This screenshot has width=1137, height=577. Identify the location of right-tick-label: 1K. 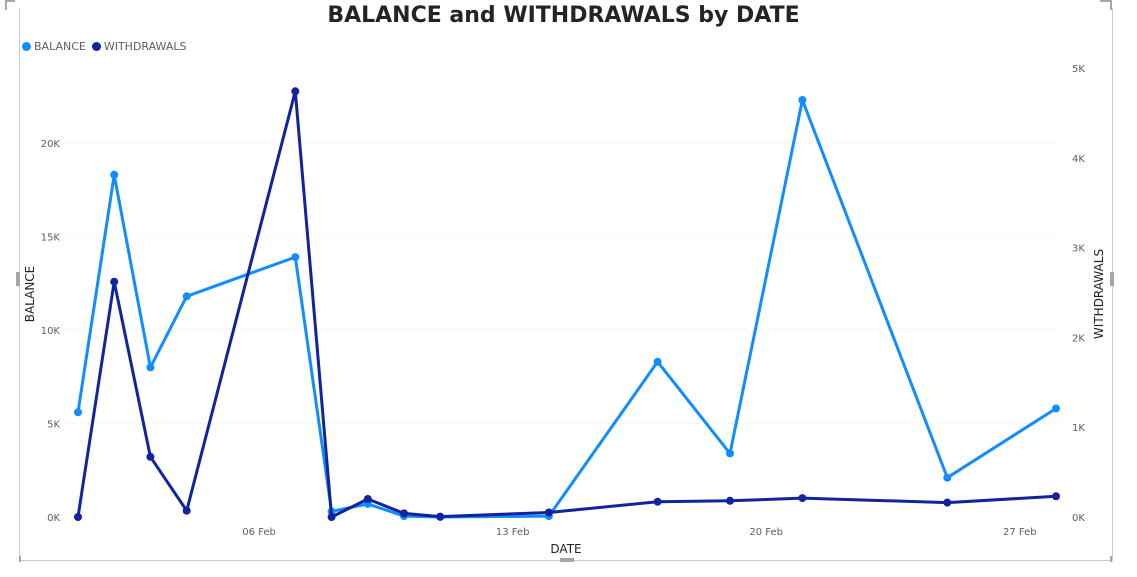
(1078, 428).